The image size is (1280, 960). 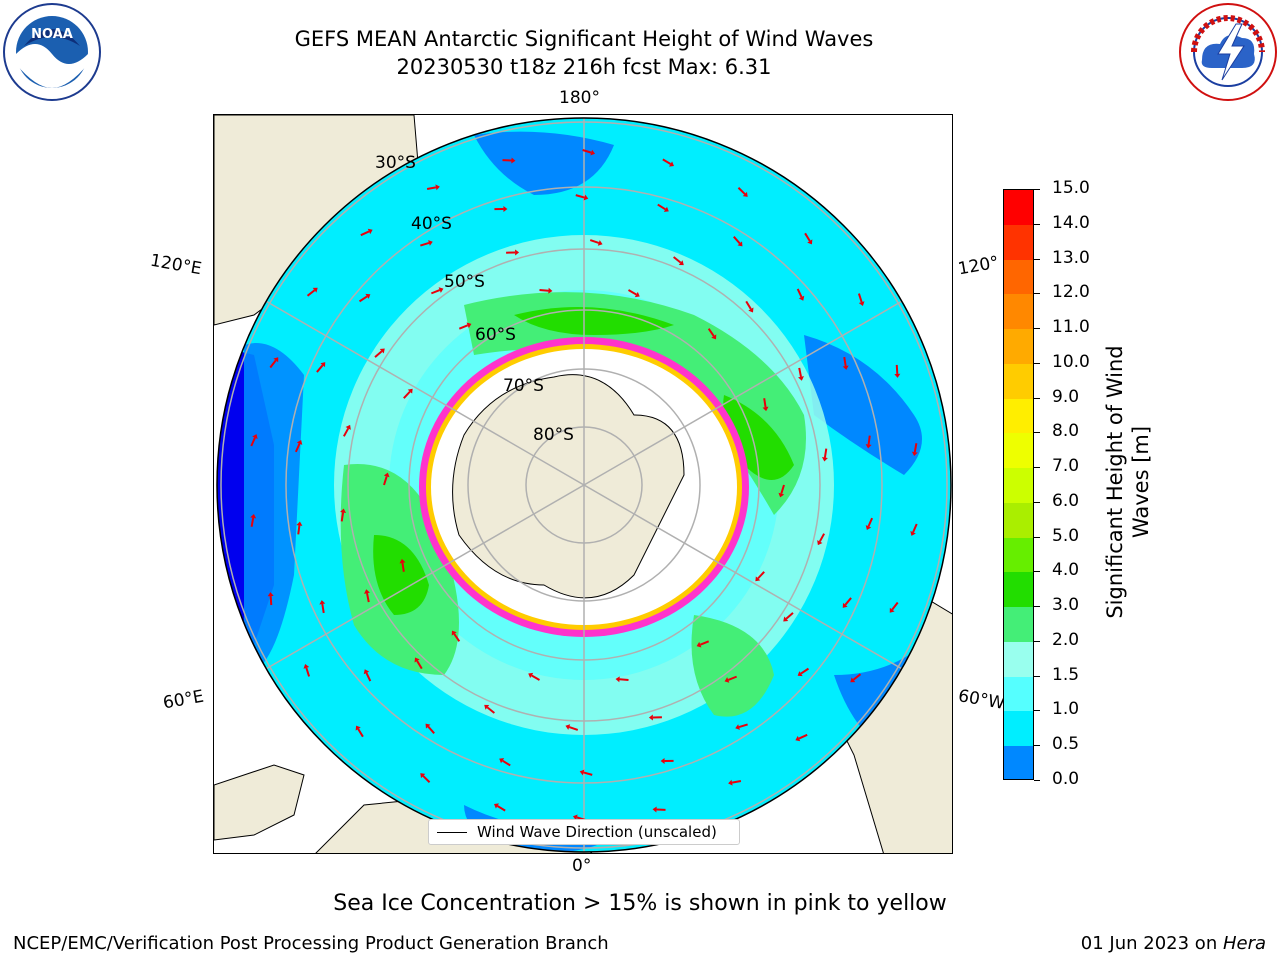 What do you see at coordinates (1066, 431) in the screenshot?
I see `colorbar-tick-label: 8.0` at bounding box center [1066, 431].